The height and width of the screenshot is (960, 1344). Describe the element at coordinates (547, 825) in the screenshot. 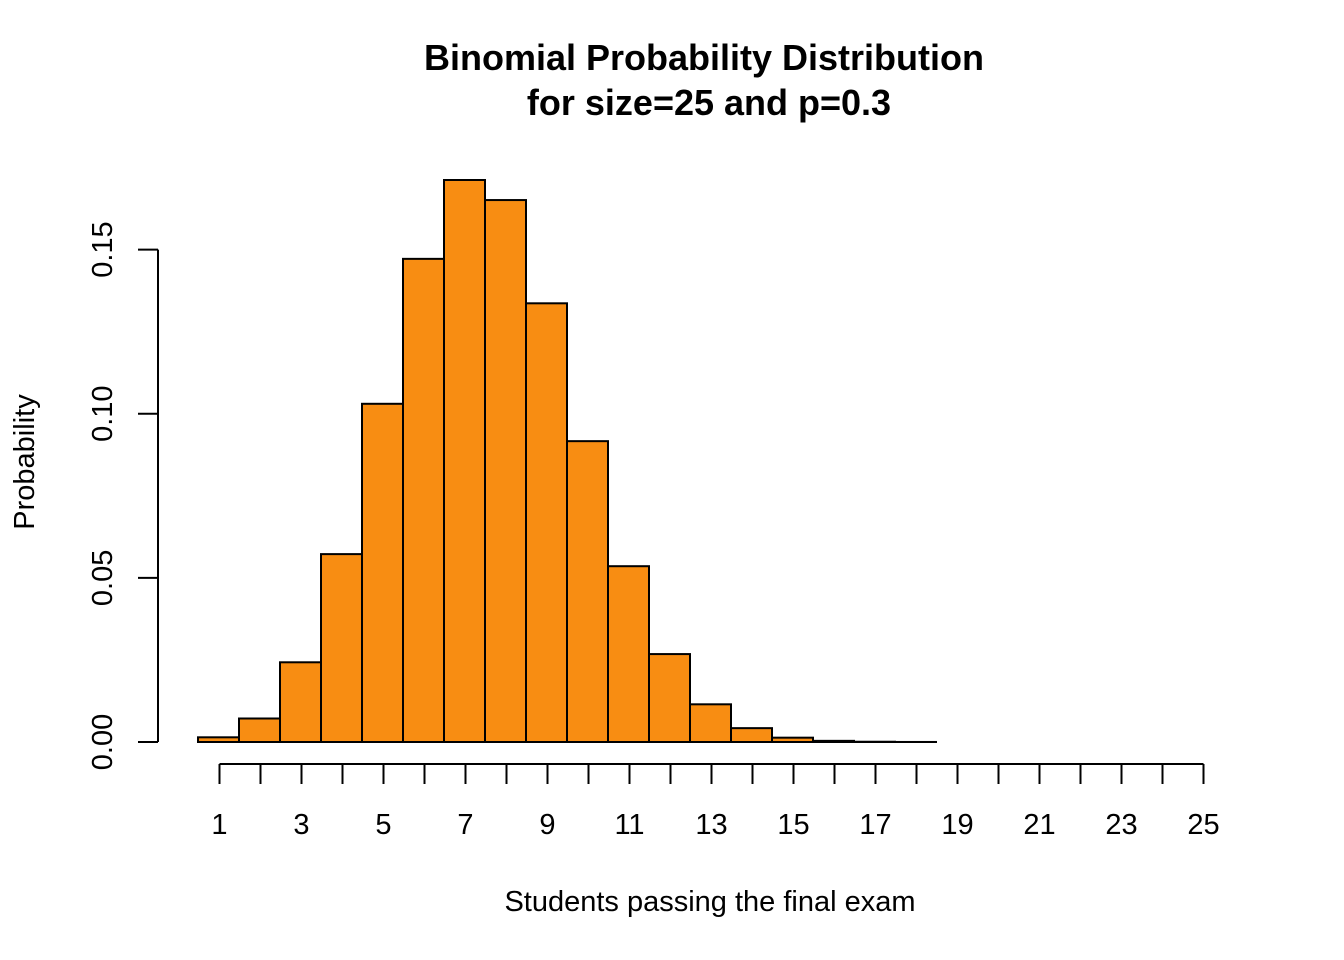

I see `x-tick-label: 9` at that location.